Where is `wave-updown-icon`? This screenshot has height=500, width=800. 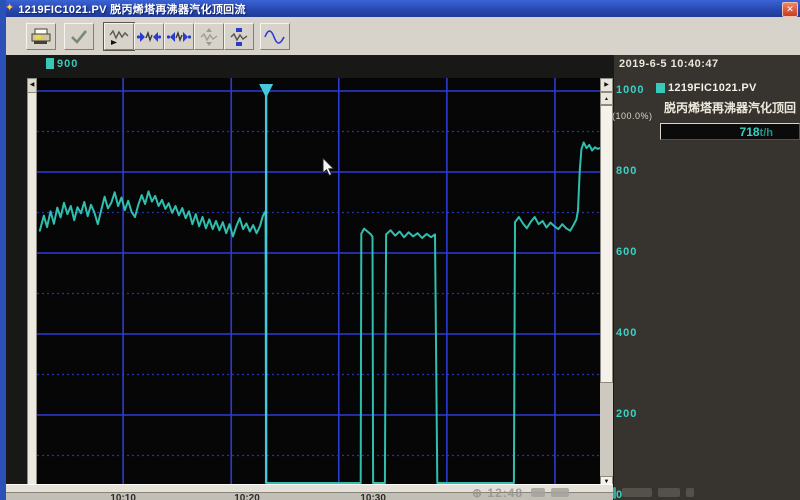
wave-updown-icon is located at coordinates (209, 36).